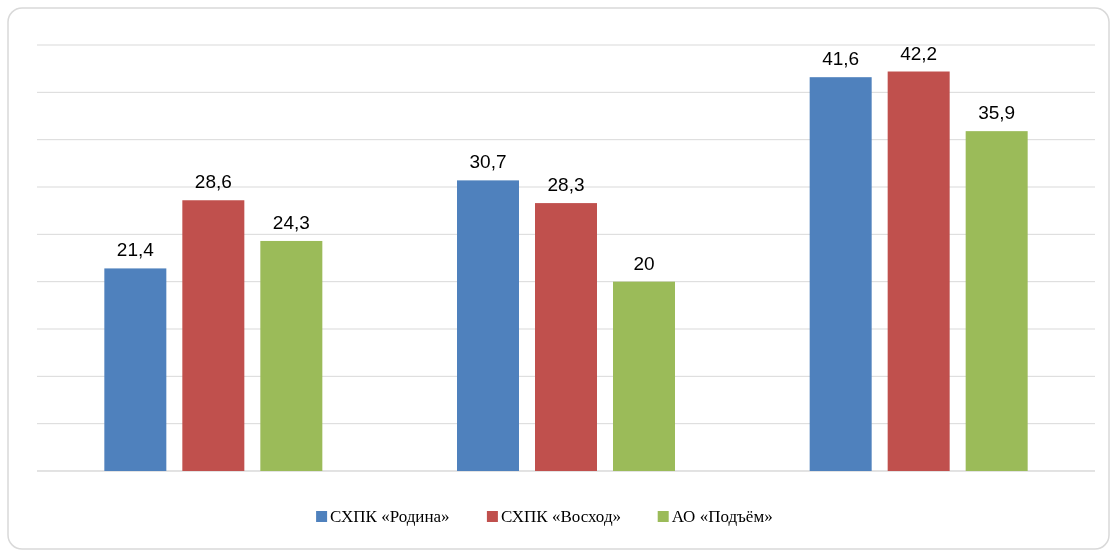 This screenshot has height=551, width=1113. I want to click on data-label: 21,4, so click(135, 250).